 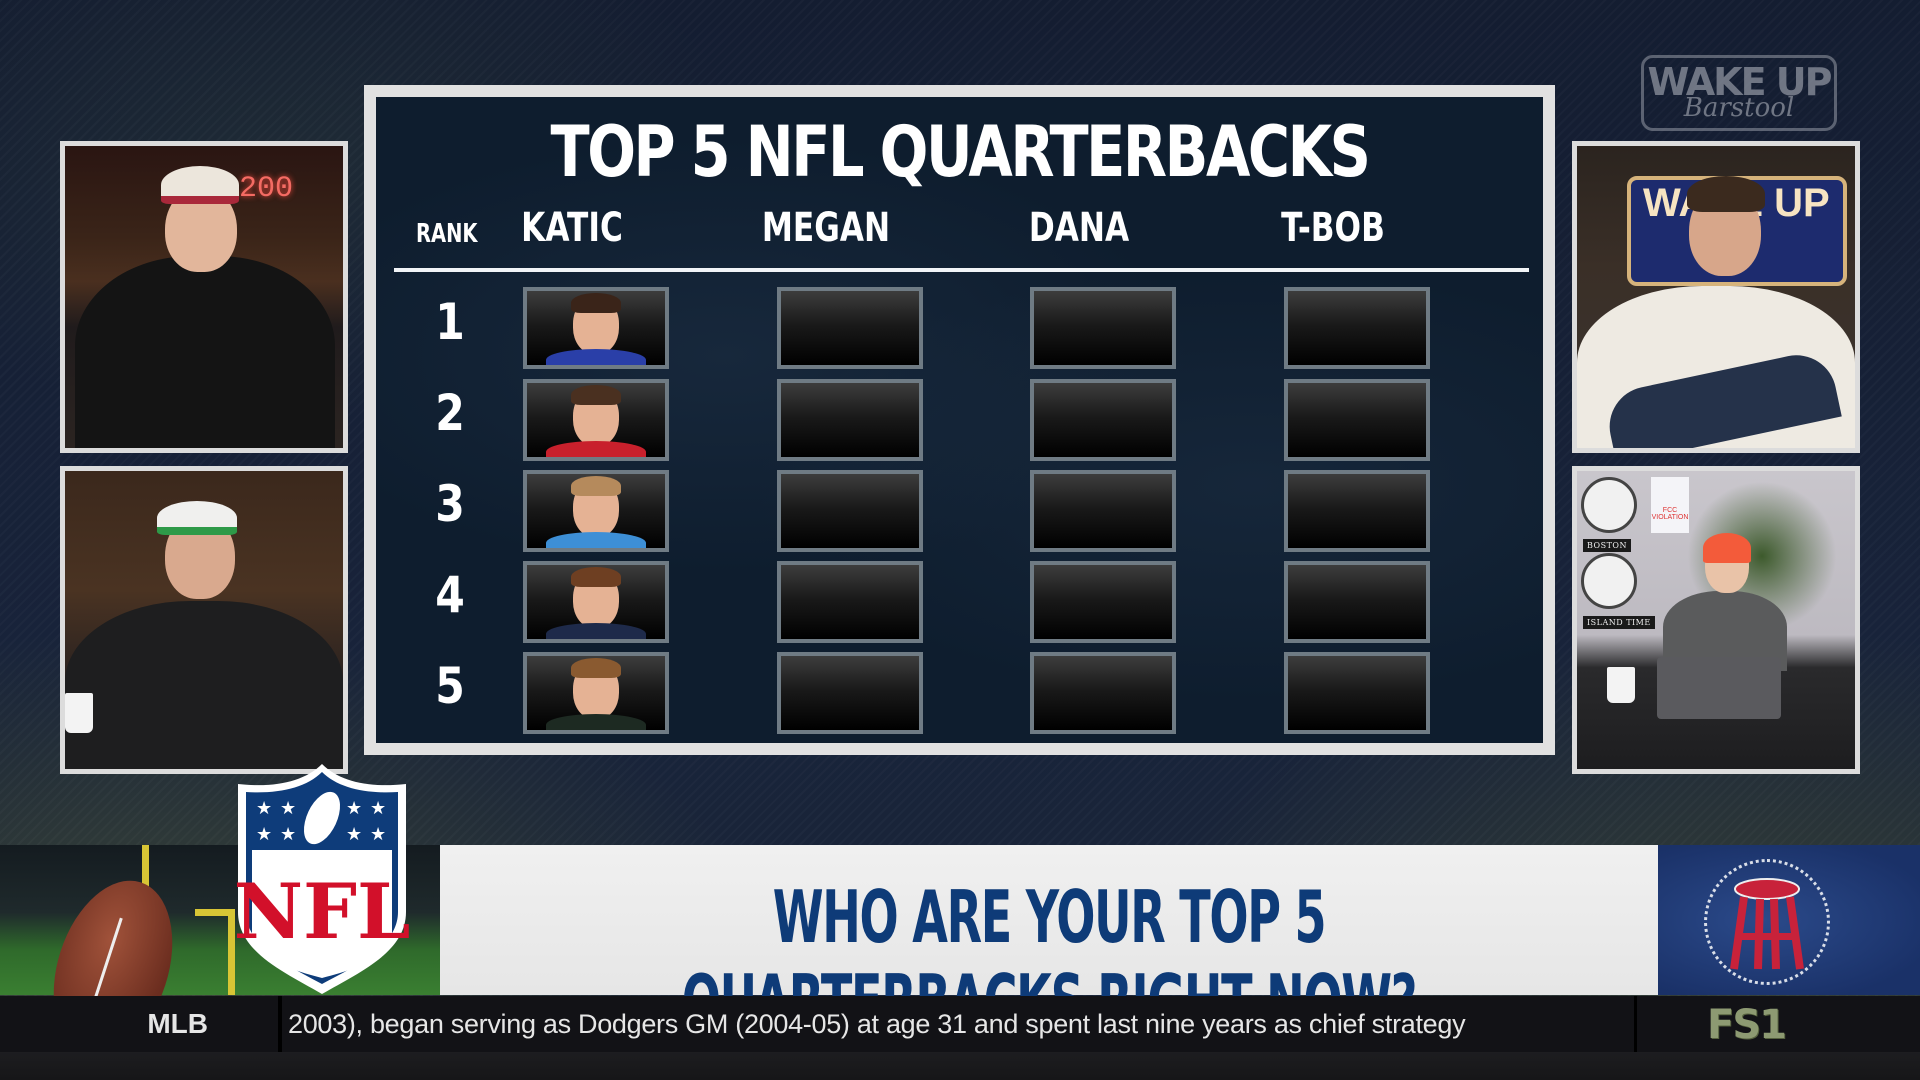 I want to click on dana-pick-2-slot, so click(x=1103, y=420).